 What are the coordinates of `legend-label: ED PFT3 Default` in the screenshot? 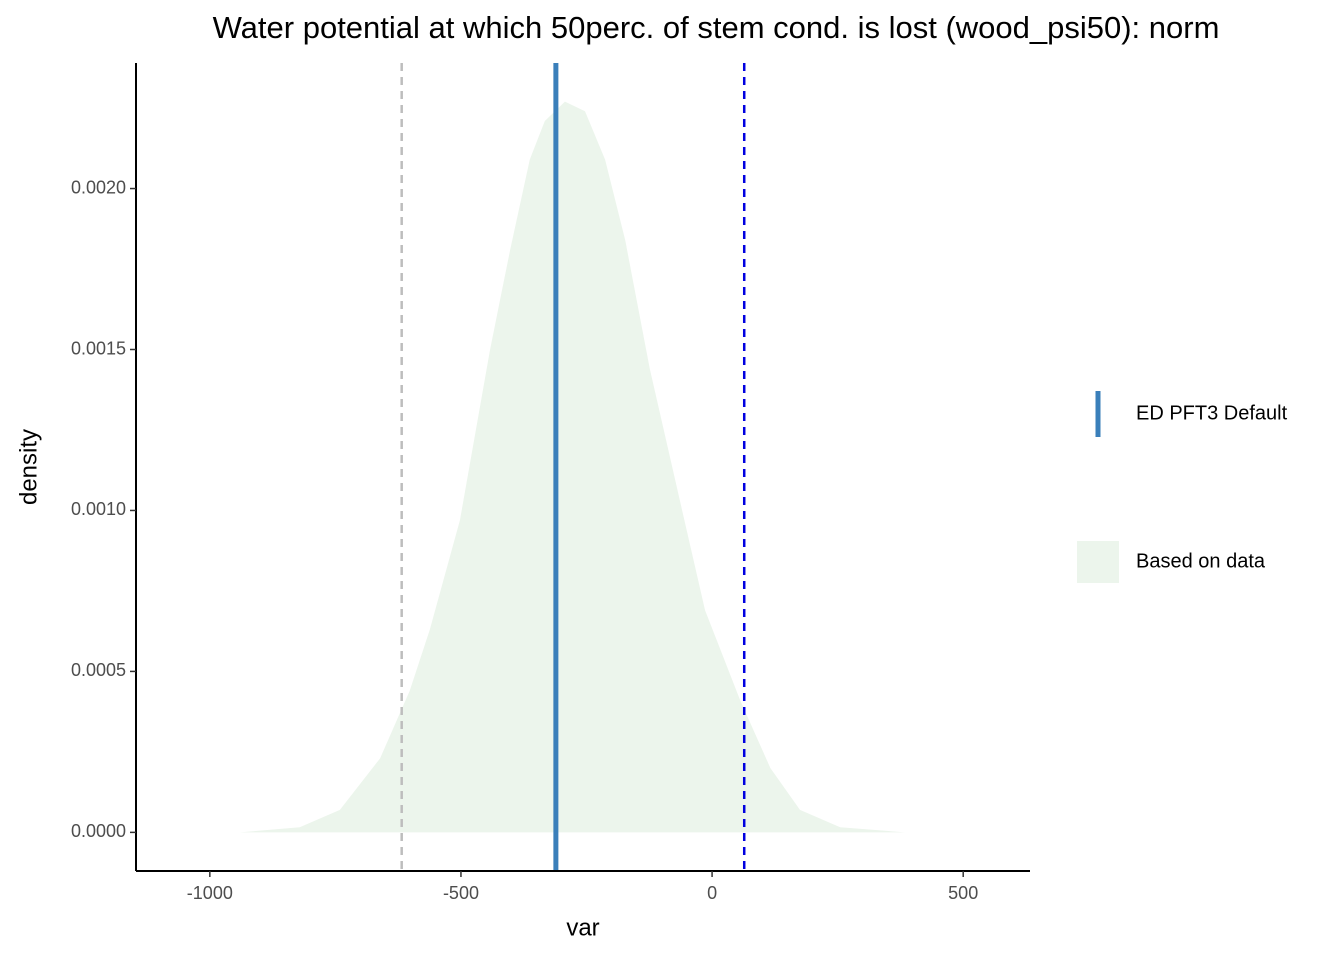 It's located at (1212, 413).